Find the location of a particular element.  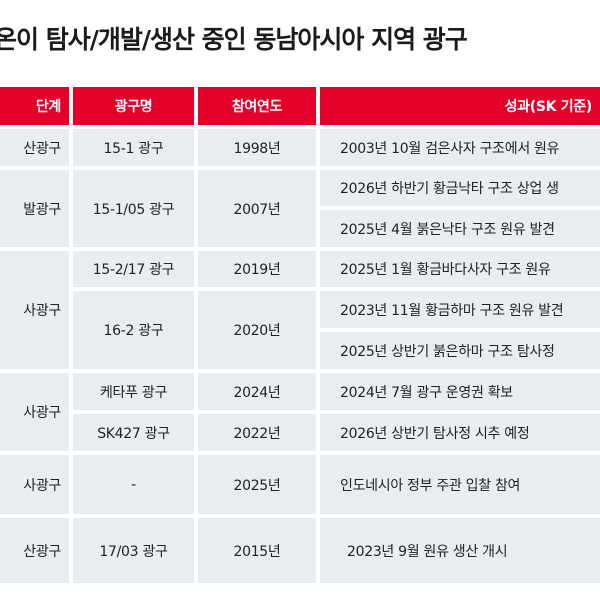

header-result: 성과(SK 기준) is located at coordinates (460, 106).